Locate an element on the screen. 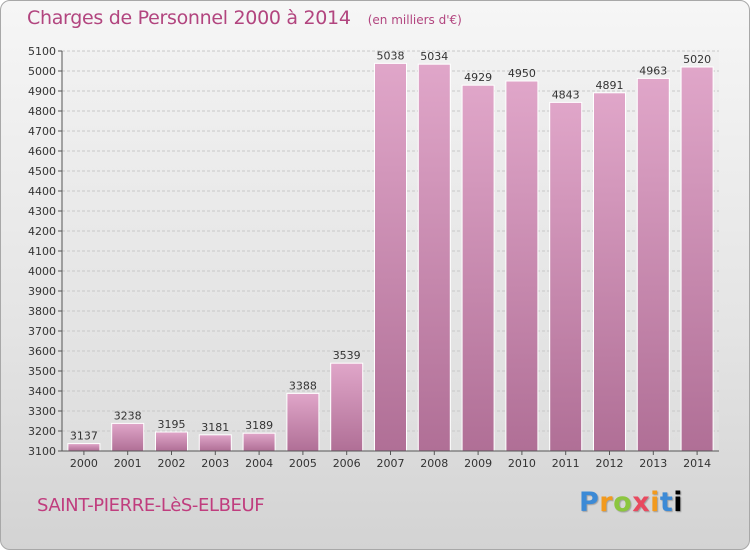 Image resolution: width=750 pixels, height=550 pixels. x-tick-label: 2013 is located at coordinates (653, 463).